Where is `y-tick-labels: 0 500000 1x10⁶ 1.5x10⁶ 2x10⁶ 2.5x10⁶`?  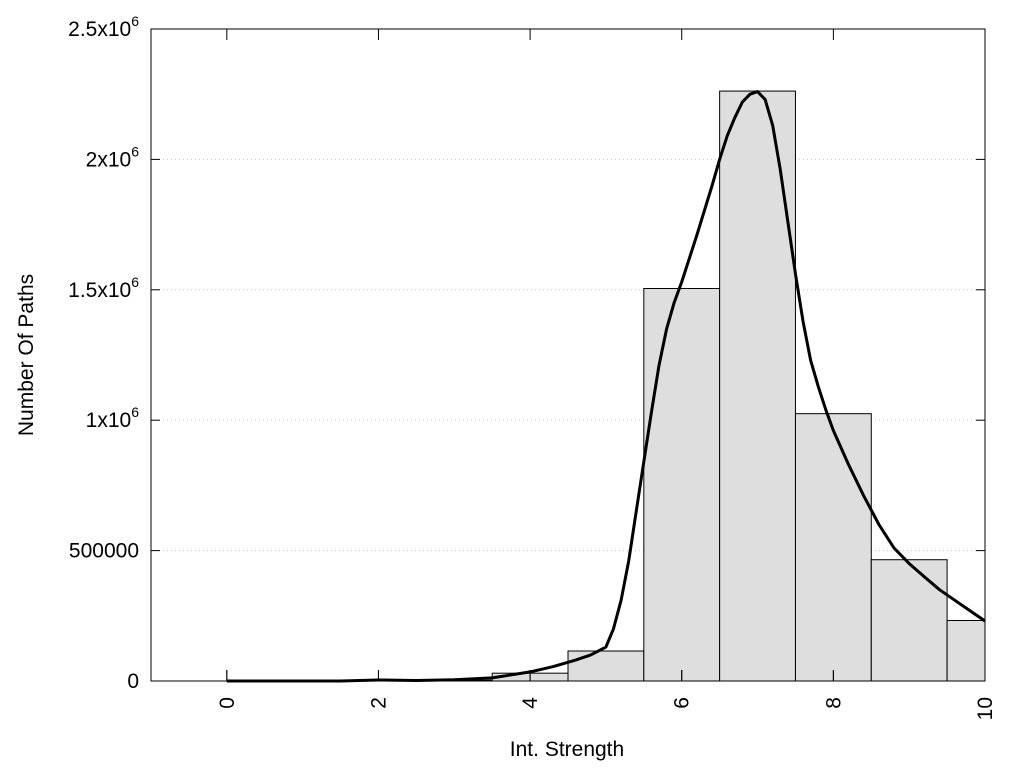
y-tick-labels: 0 500000 1x10⁶ 1.5x10⁶ 2x10⁶ 2.5x10⁶ is located at coordinates (103, 353).